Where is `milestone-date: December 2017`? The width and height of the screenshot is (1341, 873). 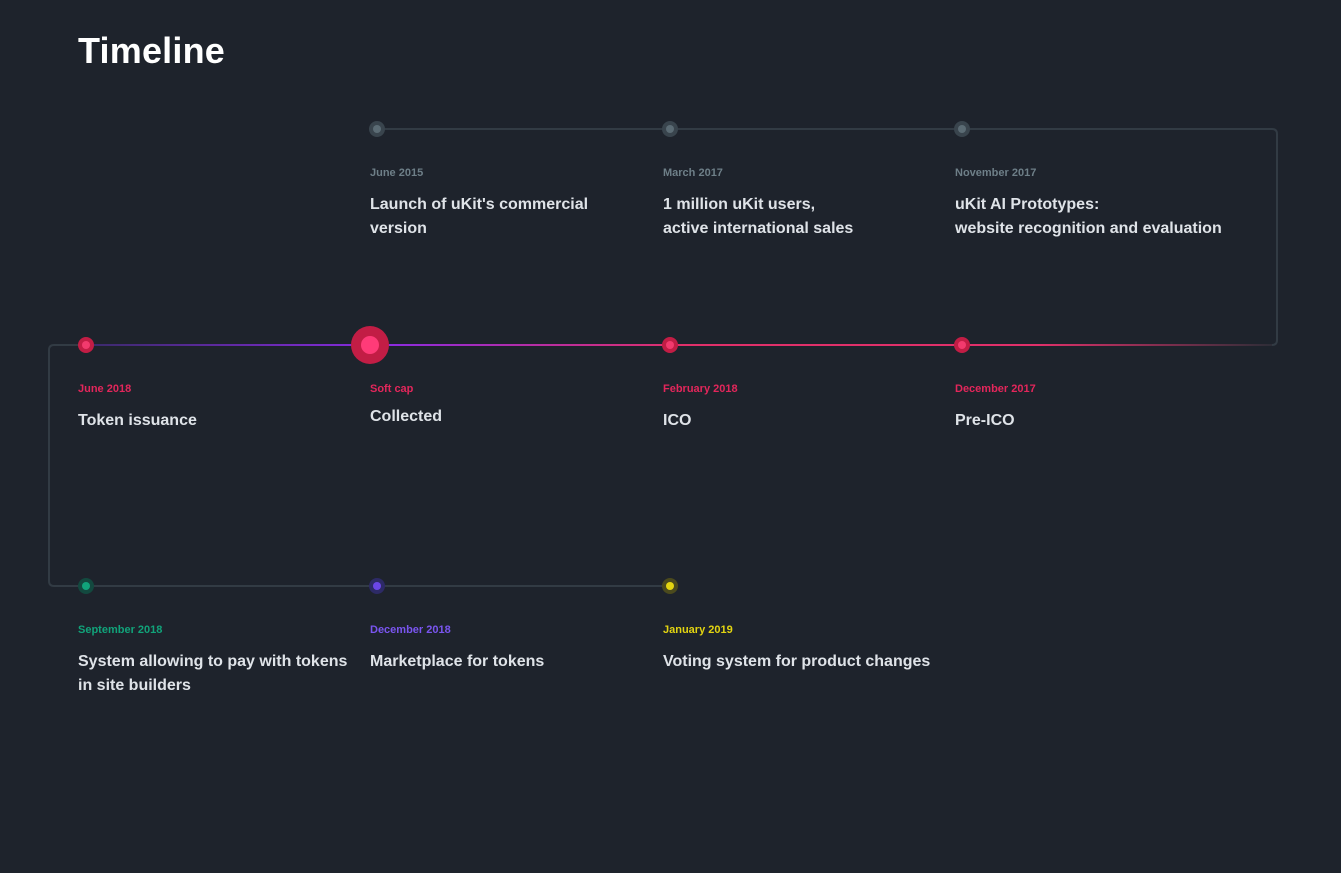
milestone-date: December 2017 is located at coordinates (995, 389).